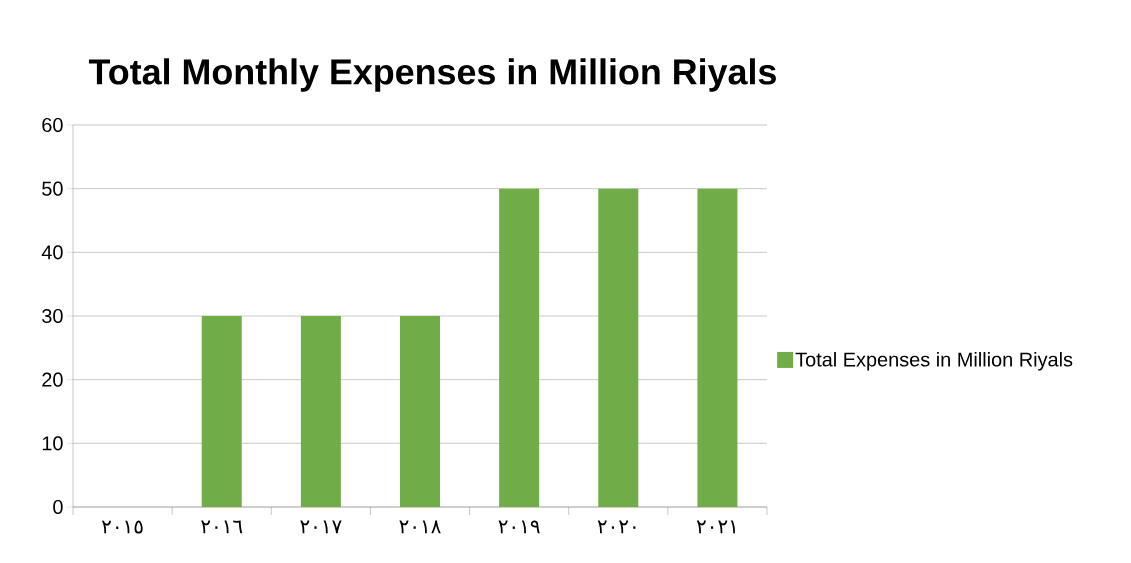 This screenshot has width=1131, height=563. I want to click on y-tick-label: 20, so click(52, 379).